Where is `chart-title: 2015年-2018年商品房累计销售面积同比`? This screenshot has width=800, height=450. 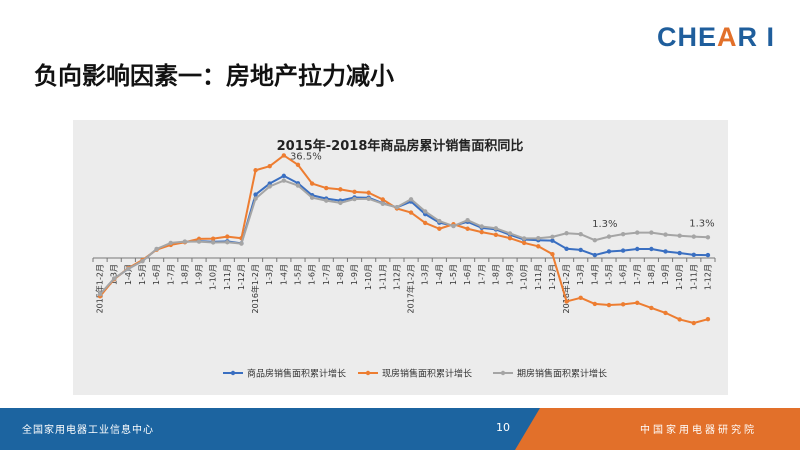 chart-title: 2015年-2018年商品房累计销售面积同比 is located at coordinates (400, 146).